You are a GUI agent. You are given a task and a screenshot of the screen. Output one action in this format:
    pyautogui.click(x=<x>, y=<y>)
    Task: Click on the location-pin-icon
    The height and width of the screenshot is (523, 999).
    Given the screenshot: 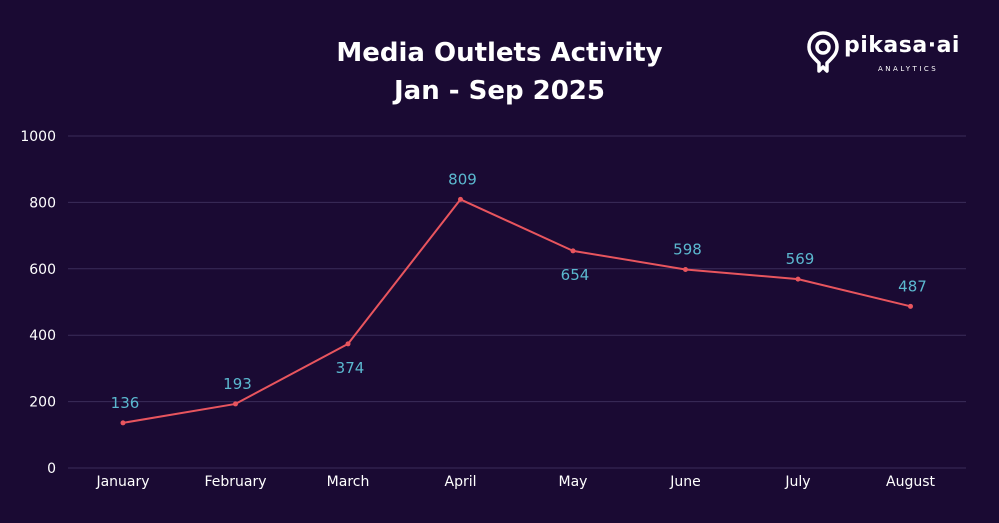 What is the action you would take?
    pyautogui.click(x=823, y=52)
    